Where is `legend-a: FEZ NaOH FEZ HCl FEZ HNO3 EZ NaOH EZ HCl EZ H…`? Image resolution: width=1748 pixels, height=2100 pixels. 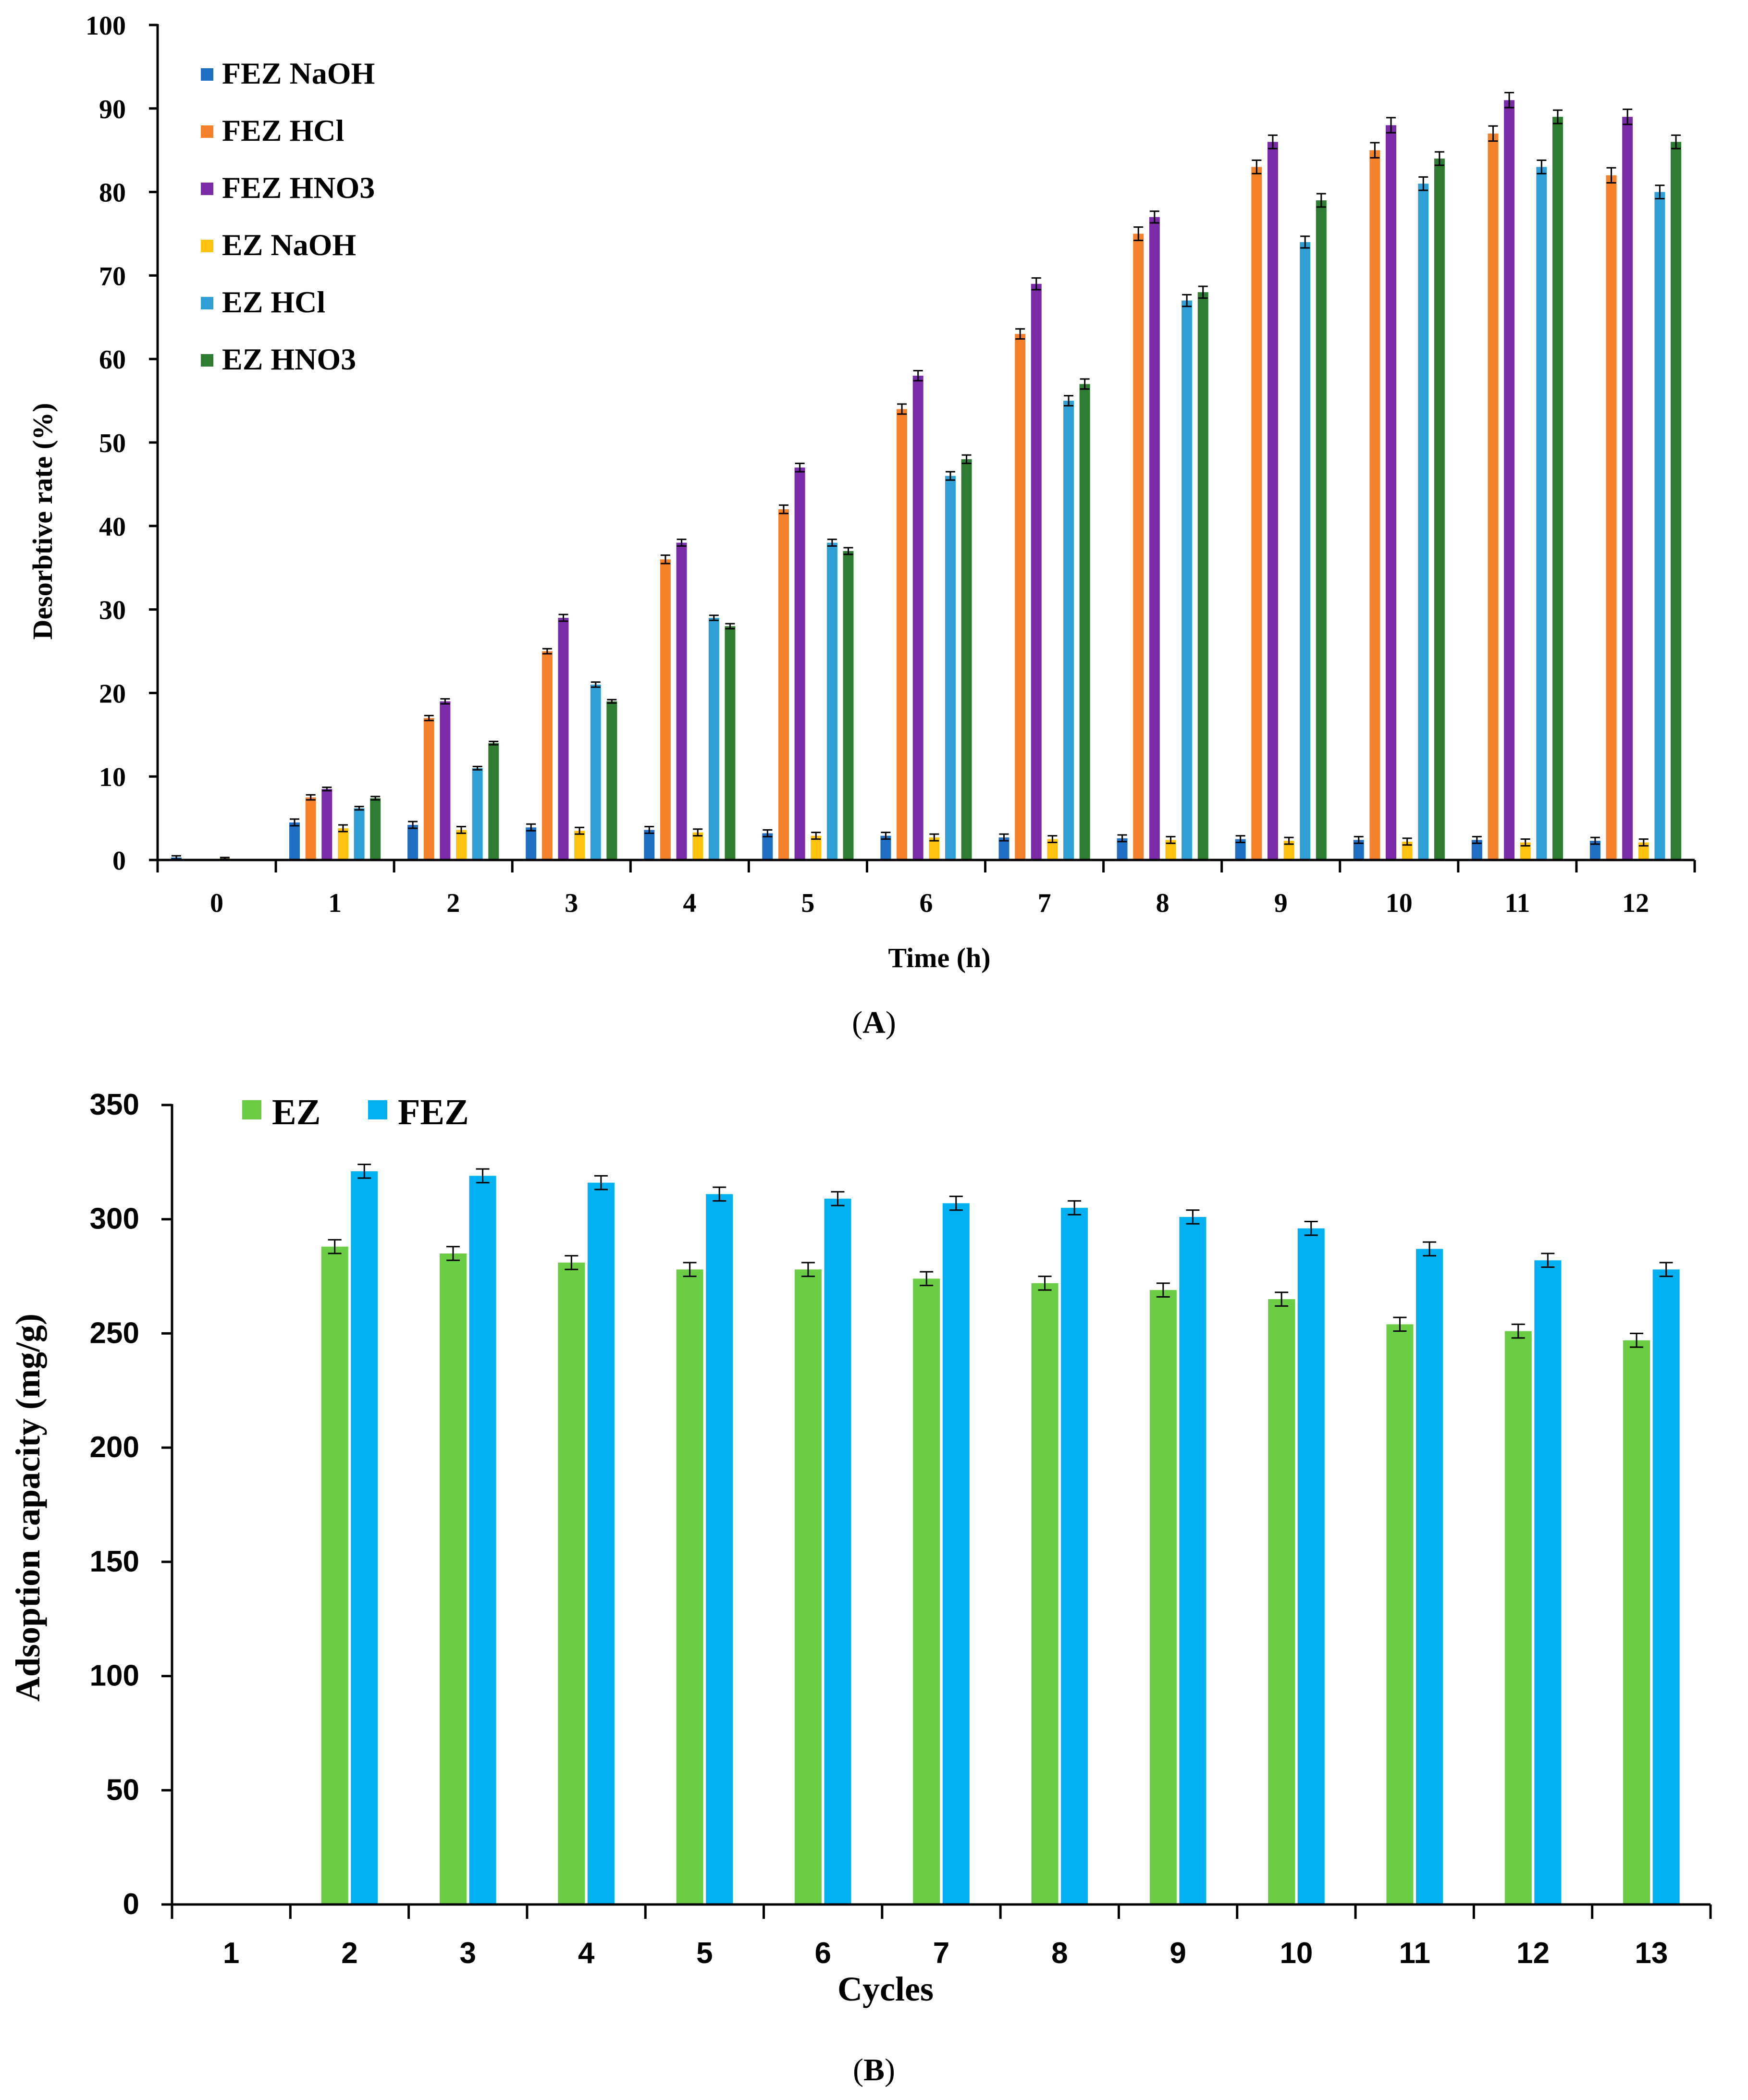 legend-a: FEZ NaOH FEZ HCl FEZ HNO3 EZ NaOH EZ HCl EZ H… is located at coordinates (288, 216).